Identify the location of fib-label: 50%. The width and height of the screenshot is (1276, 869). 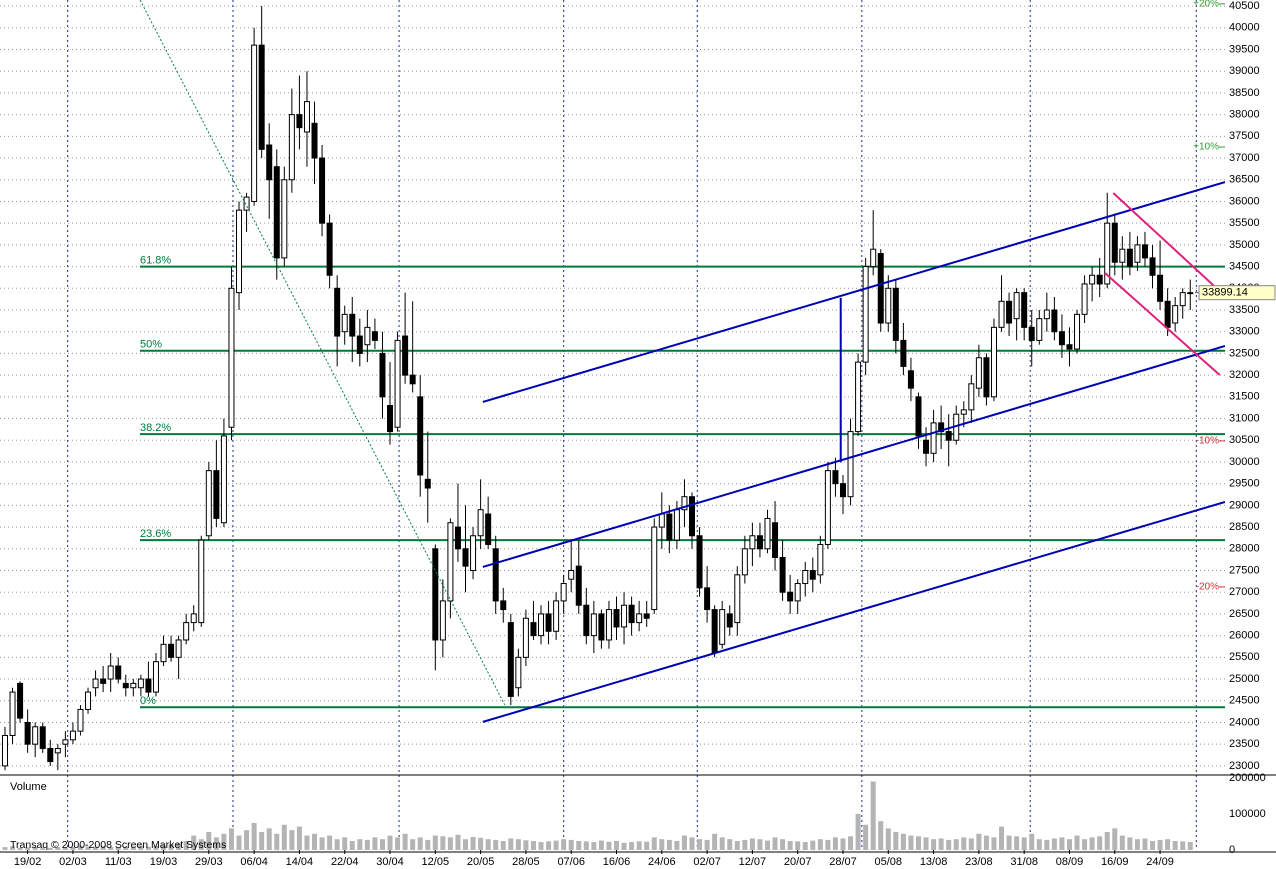
(151, 345).